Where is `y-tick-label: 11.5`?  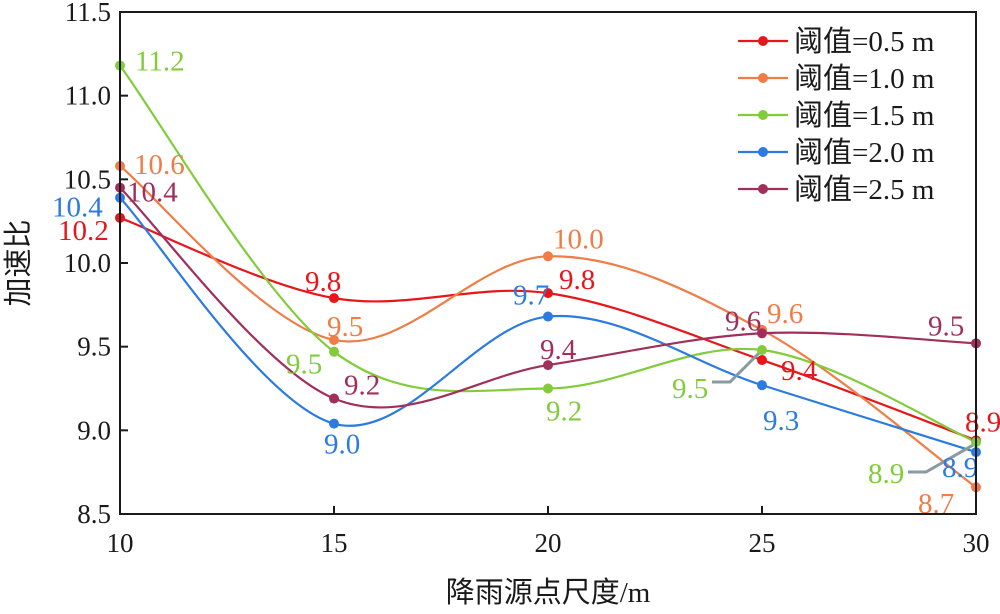
y-tick-label: 11.5 is located at coordinates (88, 13).